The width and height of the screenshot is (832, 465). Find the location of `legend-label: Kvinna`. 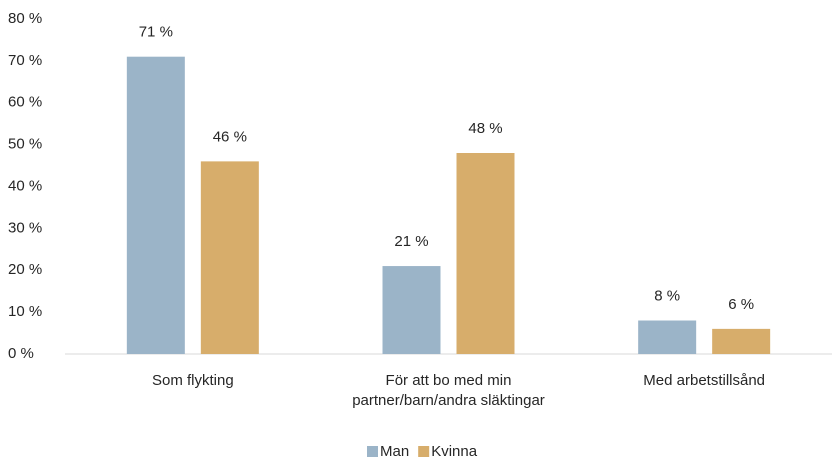

legend-label: Kvinna is located at coordinates (454, 451).